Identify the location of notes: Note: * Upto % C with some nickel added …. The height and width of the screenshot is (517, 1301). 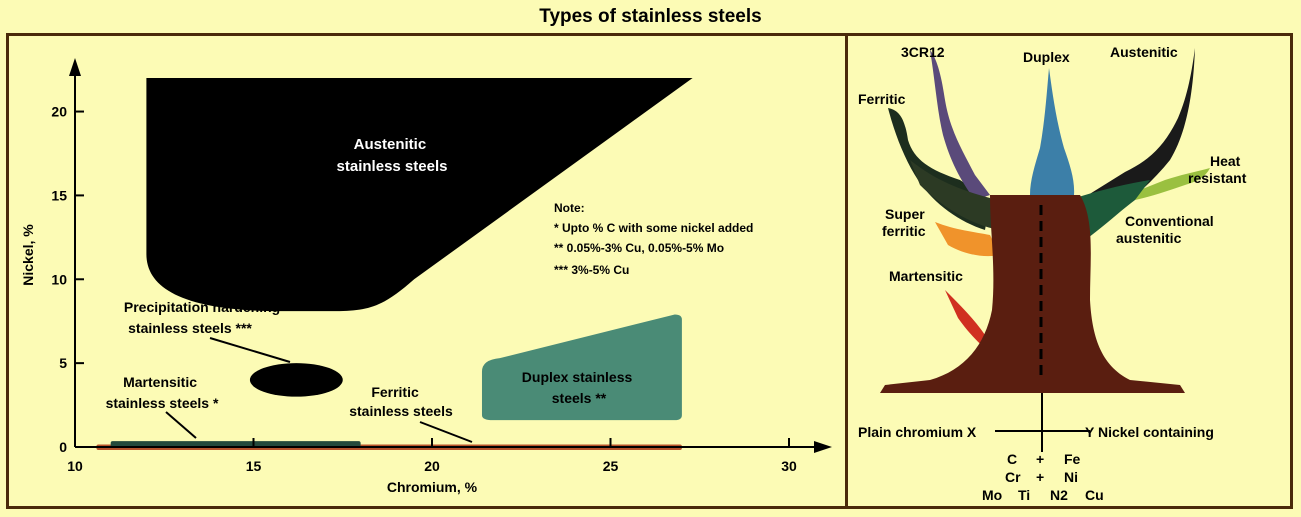
(655, 239).